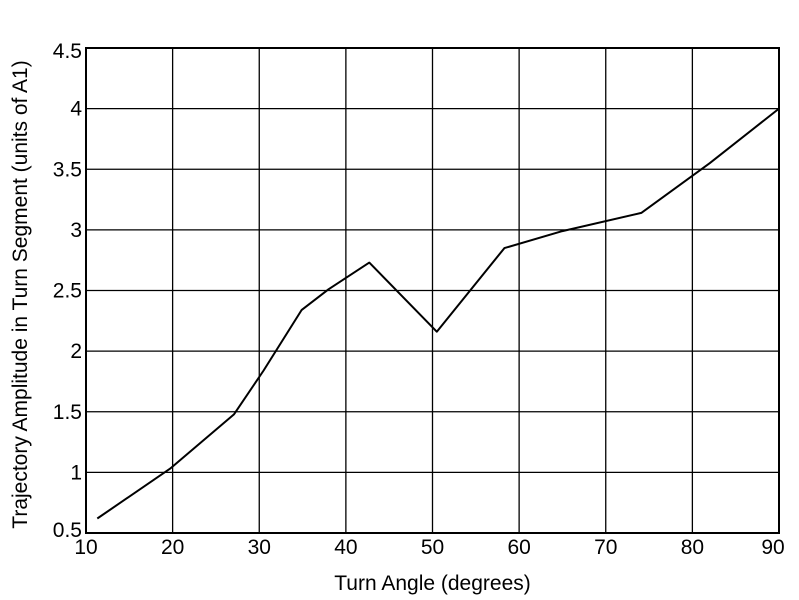 The image size is (799, 600). What do you see at coordinates (605, 547) in the screenshot?
I see `x-tick-label: 70` at bounding box center [605, 547].